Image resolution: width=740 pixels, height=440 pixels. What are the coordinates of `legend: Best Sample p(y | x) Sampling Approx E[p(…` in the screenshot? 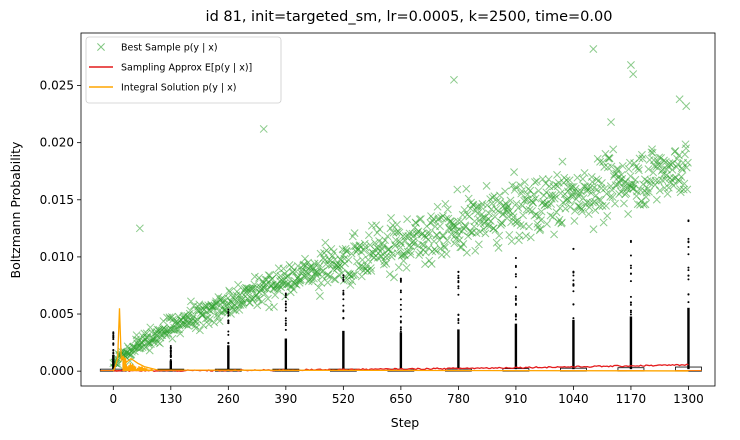 It's located at (183, 70).